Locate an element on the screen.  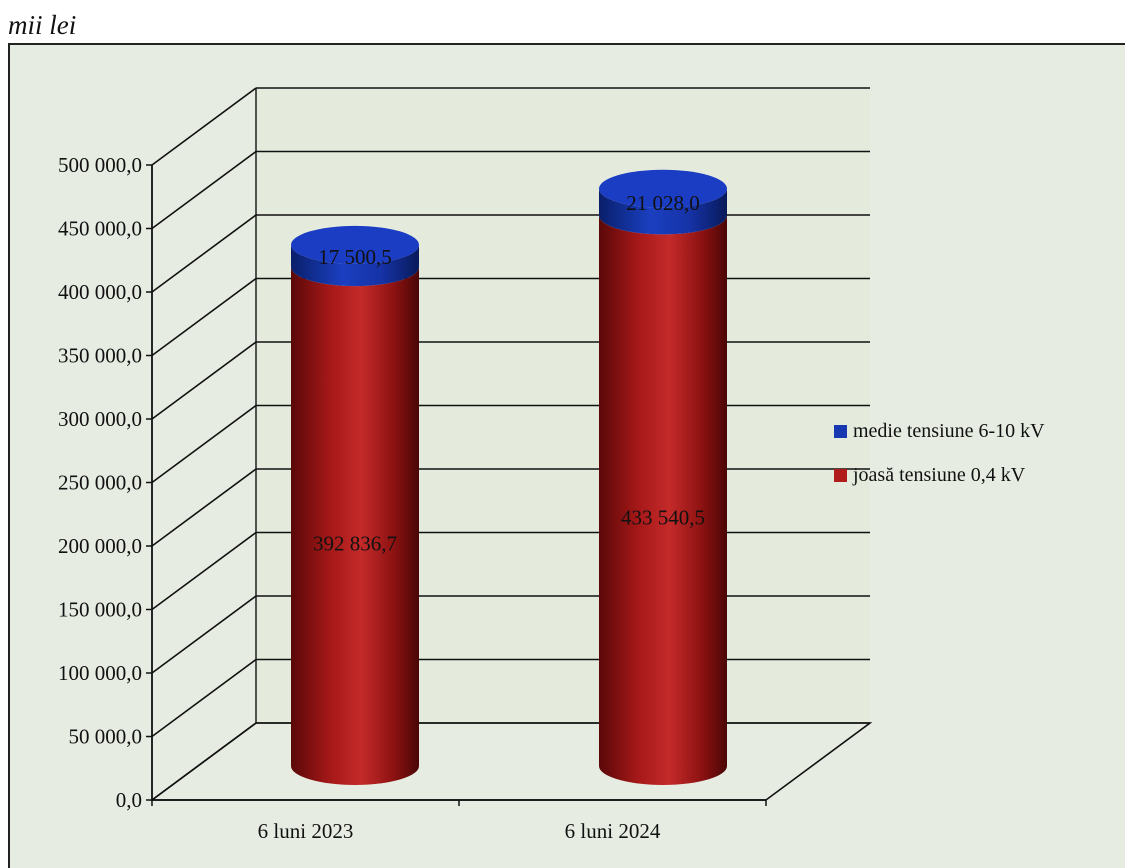
x-tick-label: 6 luni 2023 is located at coordinates (306, 831).